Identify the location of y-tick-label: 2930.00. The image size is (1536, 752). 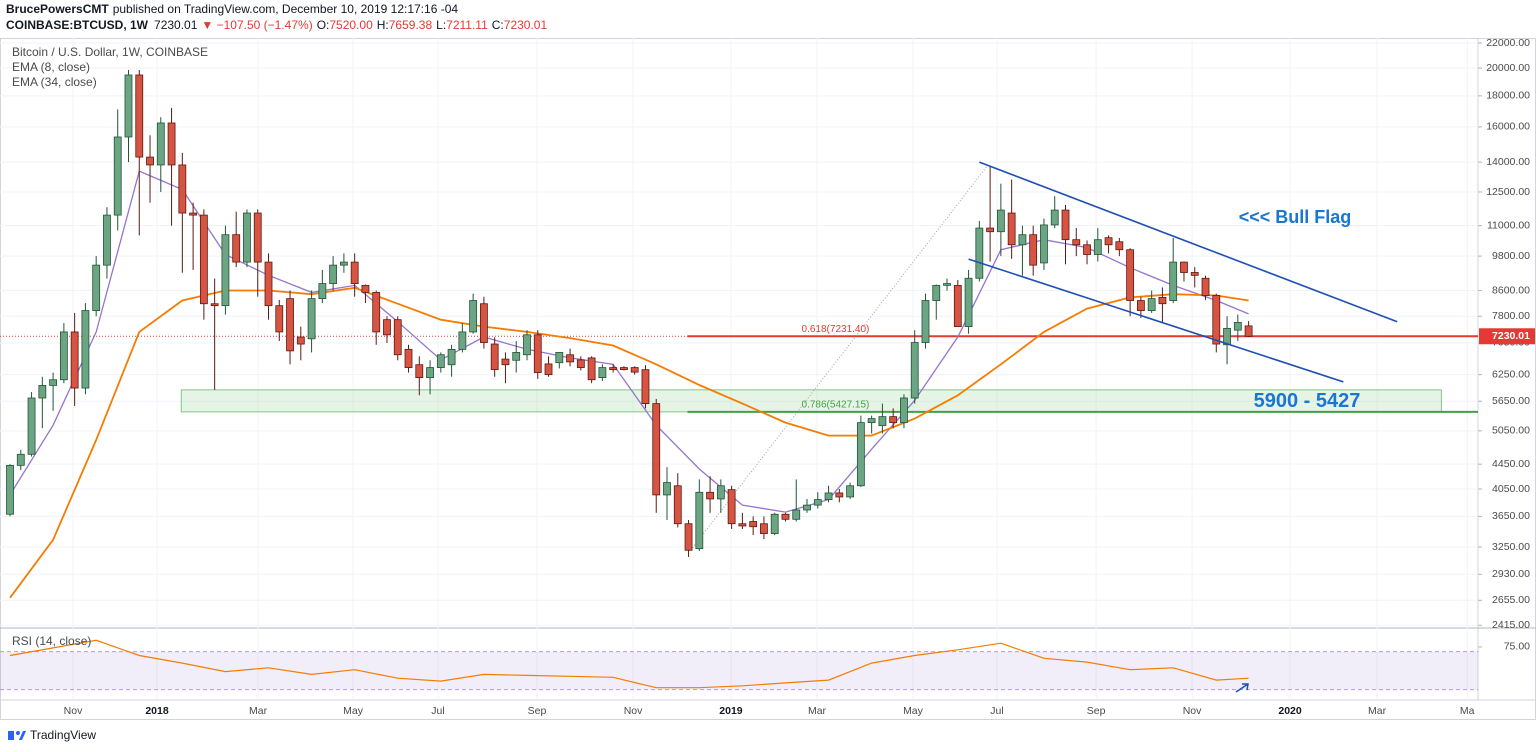
(1511, 574).